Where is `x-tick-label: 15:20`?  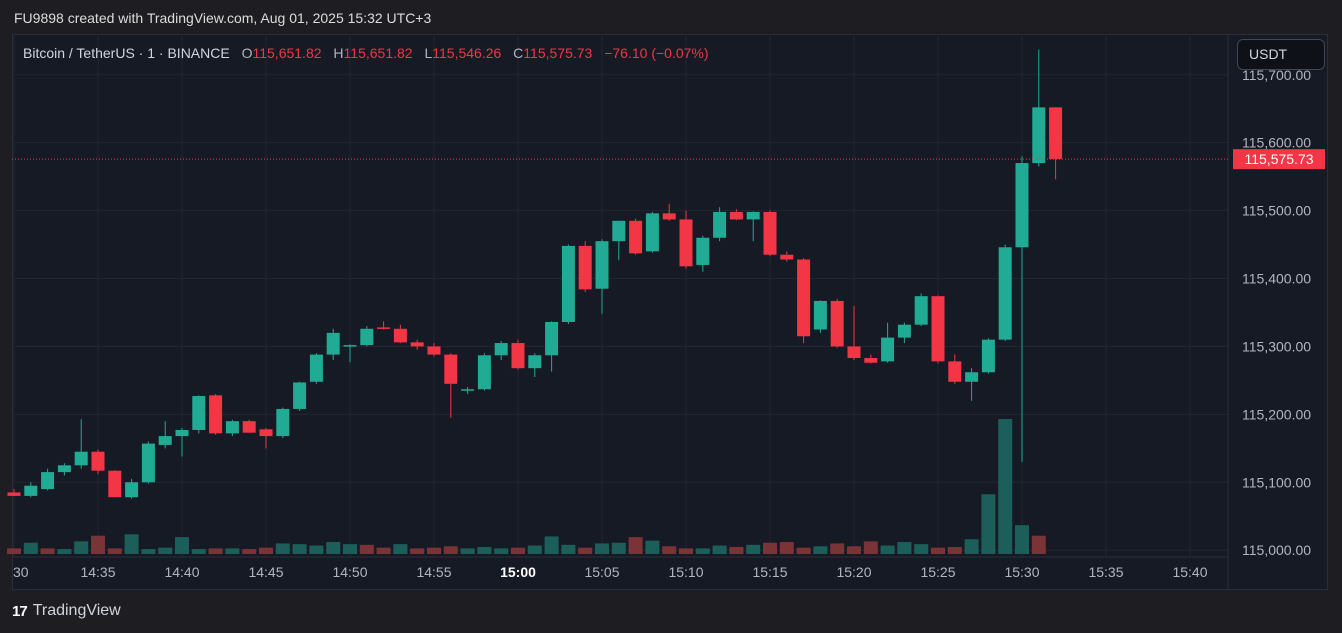 x-tick-label: 15:20 is located at coordinates (853, 572).